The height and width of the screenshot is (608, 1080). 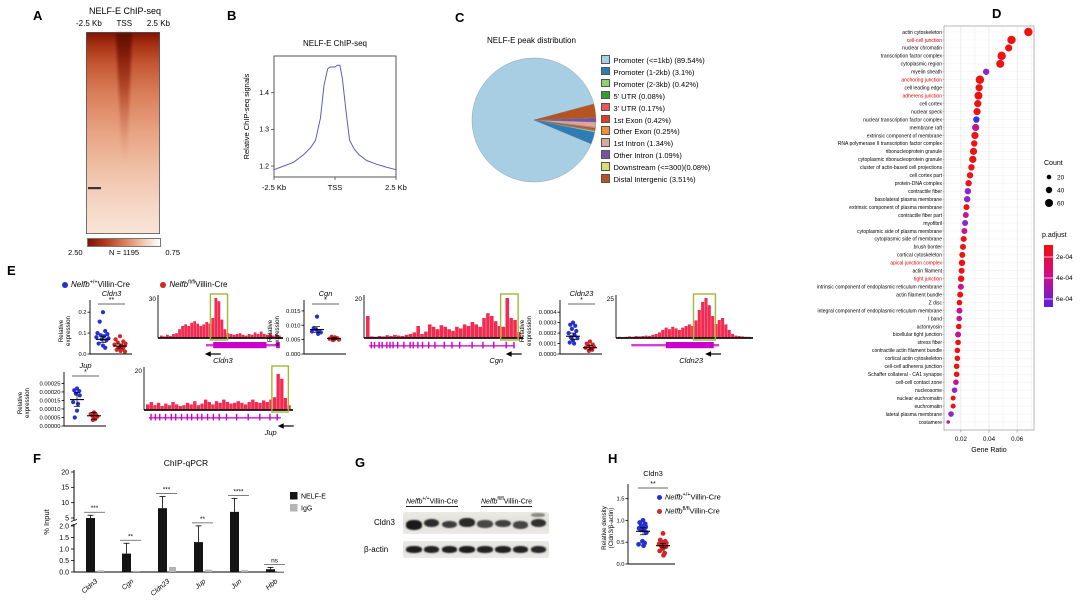 I want to click on ko-rest: Villin-Cre, so click(x=211, y=284).